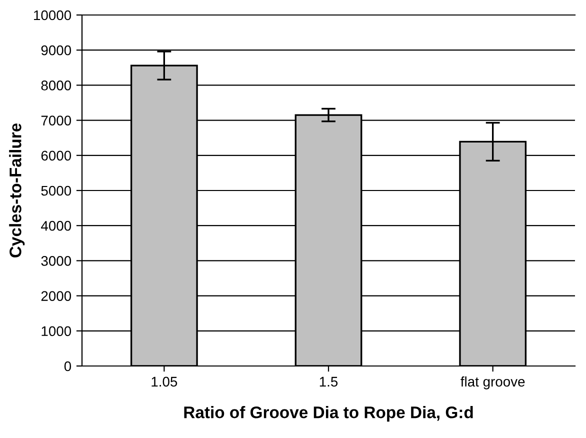 The width and height of the screenshot is (586, 438). Describe the element at coordinates (56, 191) in the screenshot. I see `y-tick-label: 5000` at that location.